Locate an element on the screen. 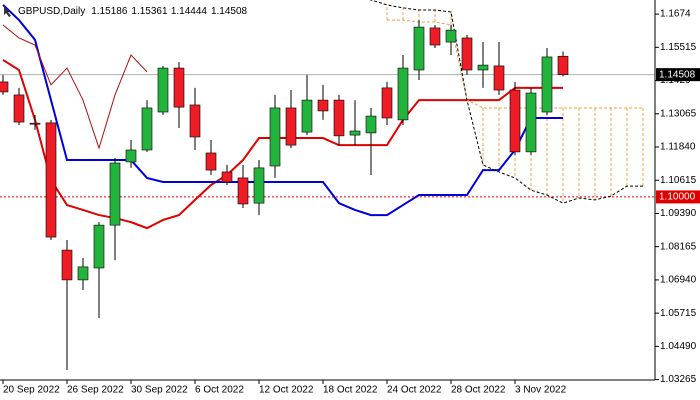 This screenshot has height=400, width=700. y-tick-label: 1.1674 is located at coordinates (675, 14).